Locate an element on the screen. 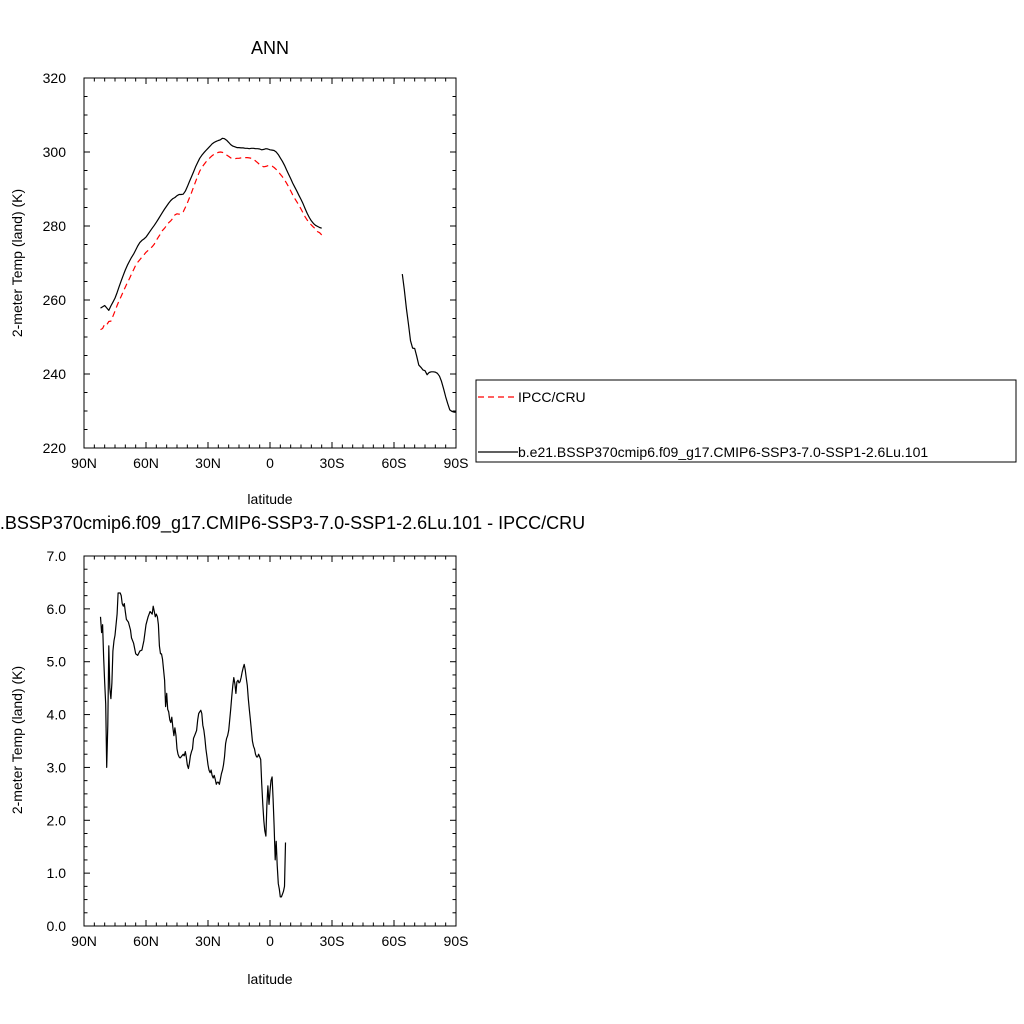 This screenshot has width=1024, height=1024. bottom-y-tick-label: 7.0 is located at coordinates (57, 556).